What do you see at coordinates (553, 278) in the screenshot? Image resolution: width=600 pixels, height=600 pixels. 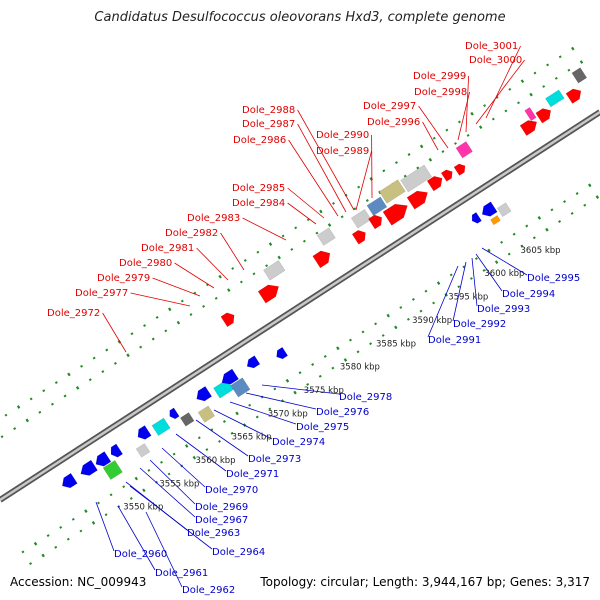 I see `gene-label-dole-2995: Dole_2995` at bounding box center [553, 278].